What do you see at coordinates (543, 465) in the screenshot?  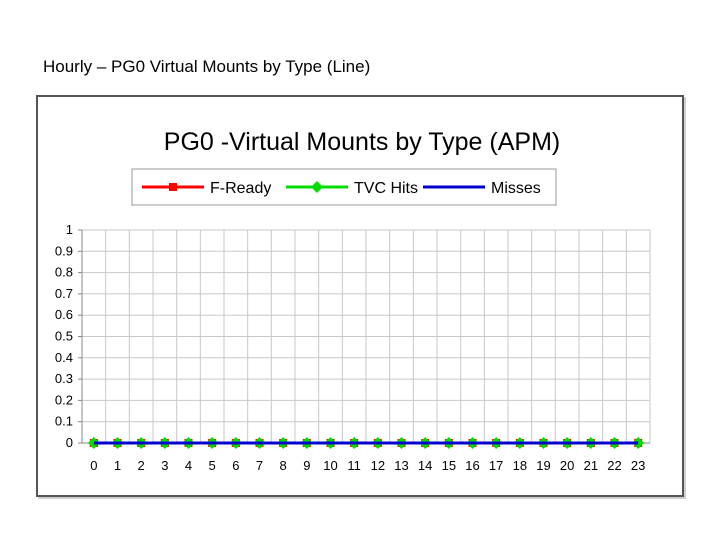 I see `x-tick-label: 19` at bounding box center [543, 465].